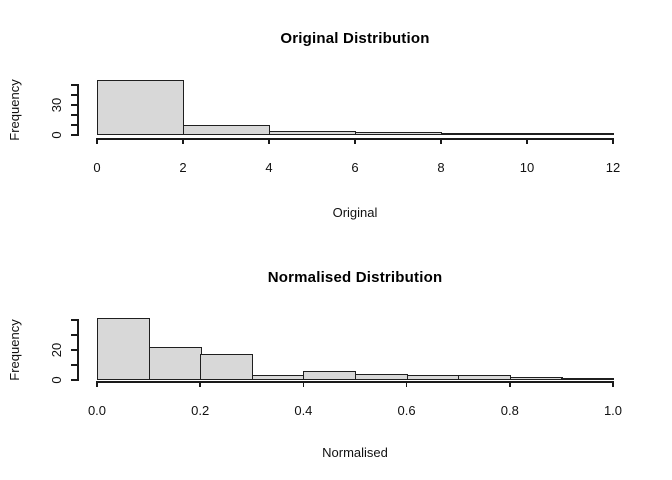 This screenshot has height=480, width=672. What do you see at coordinates (355, 212) in the screenshot?
I see `x-axis-label: Original` at bounding box center [355, 212].